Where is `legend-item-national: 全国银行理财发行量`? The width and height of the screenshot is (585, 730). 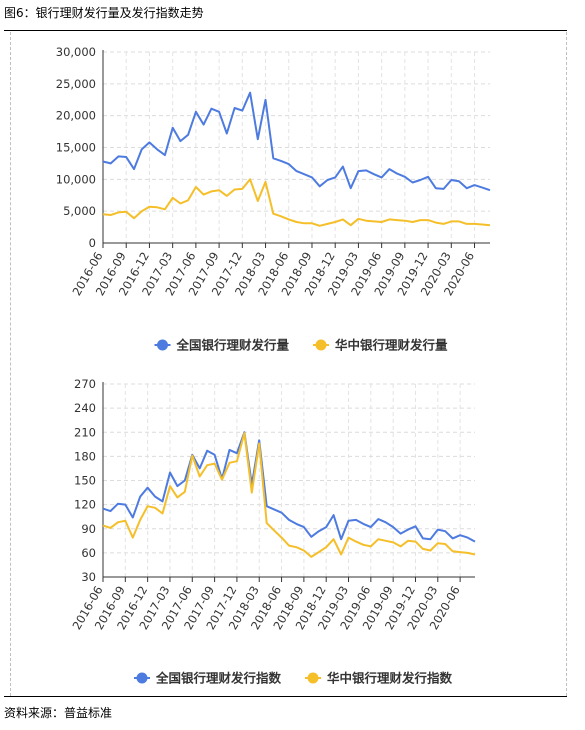
legend-item-national: 全国银行理财发行量 is located at coordinates (222, 345).